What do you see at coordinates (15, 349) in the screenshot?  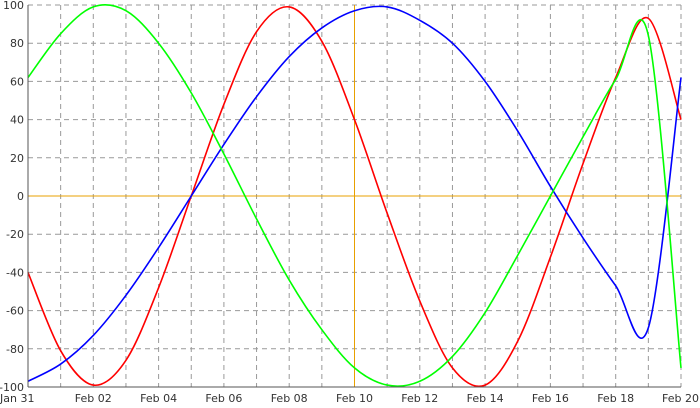 I see `y-tick-label: -80` at bounding box center [15, 349].